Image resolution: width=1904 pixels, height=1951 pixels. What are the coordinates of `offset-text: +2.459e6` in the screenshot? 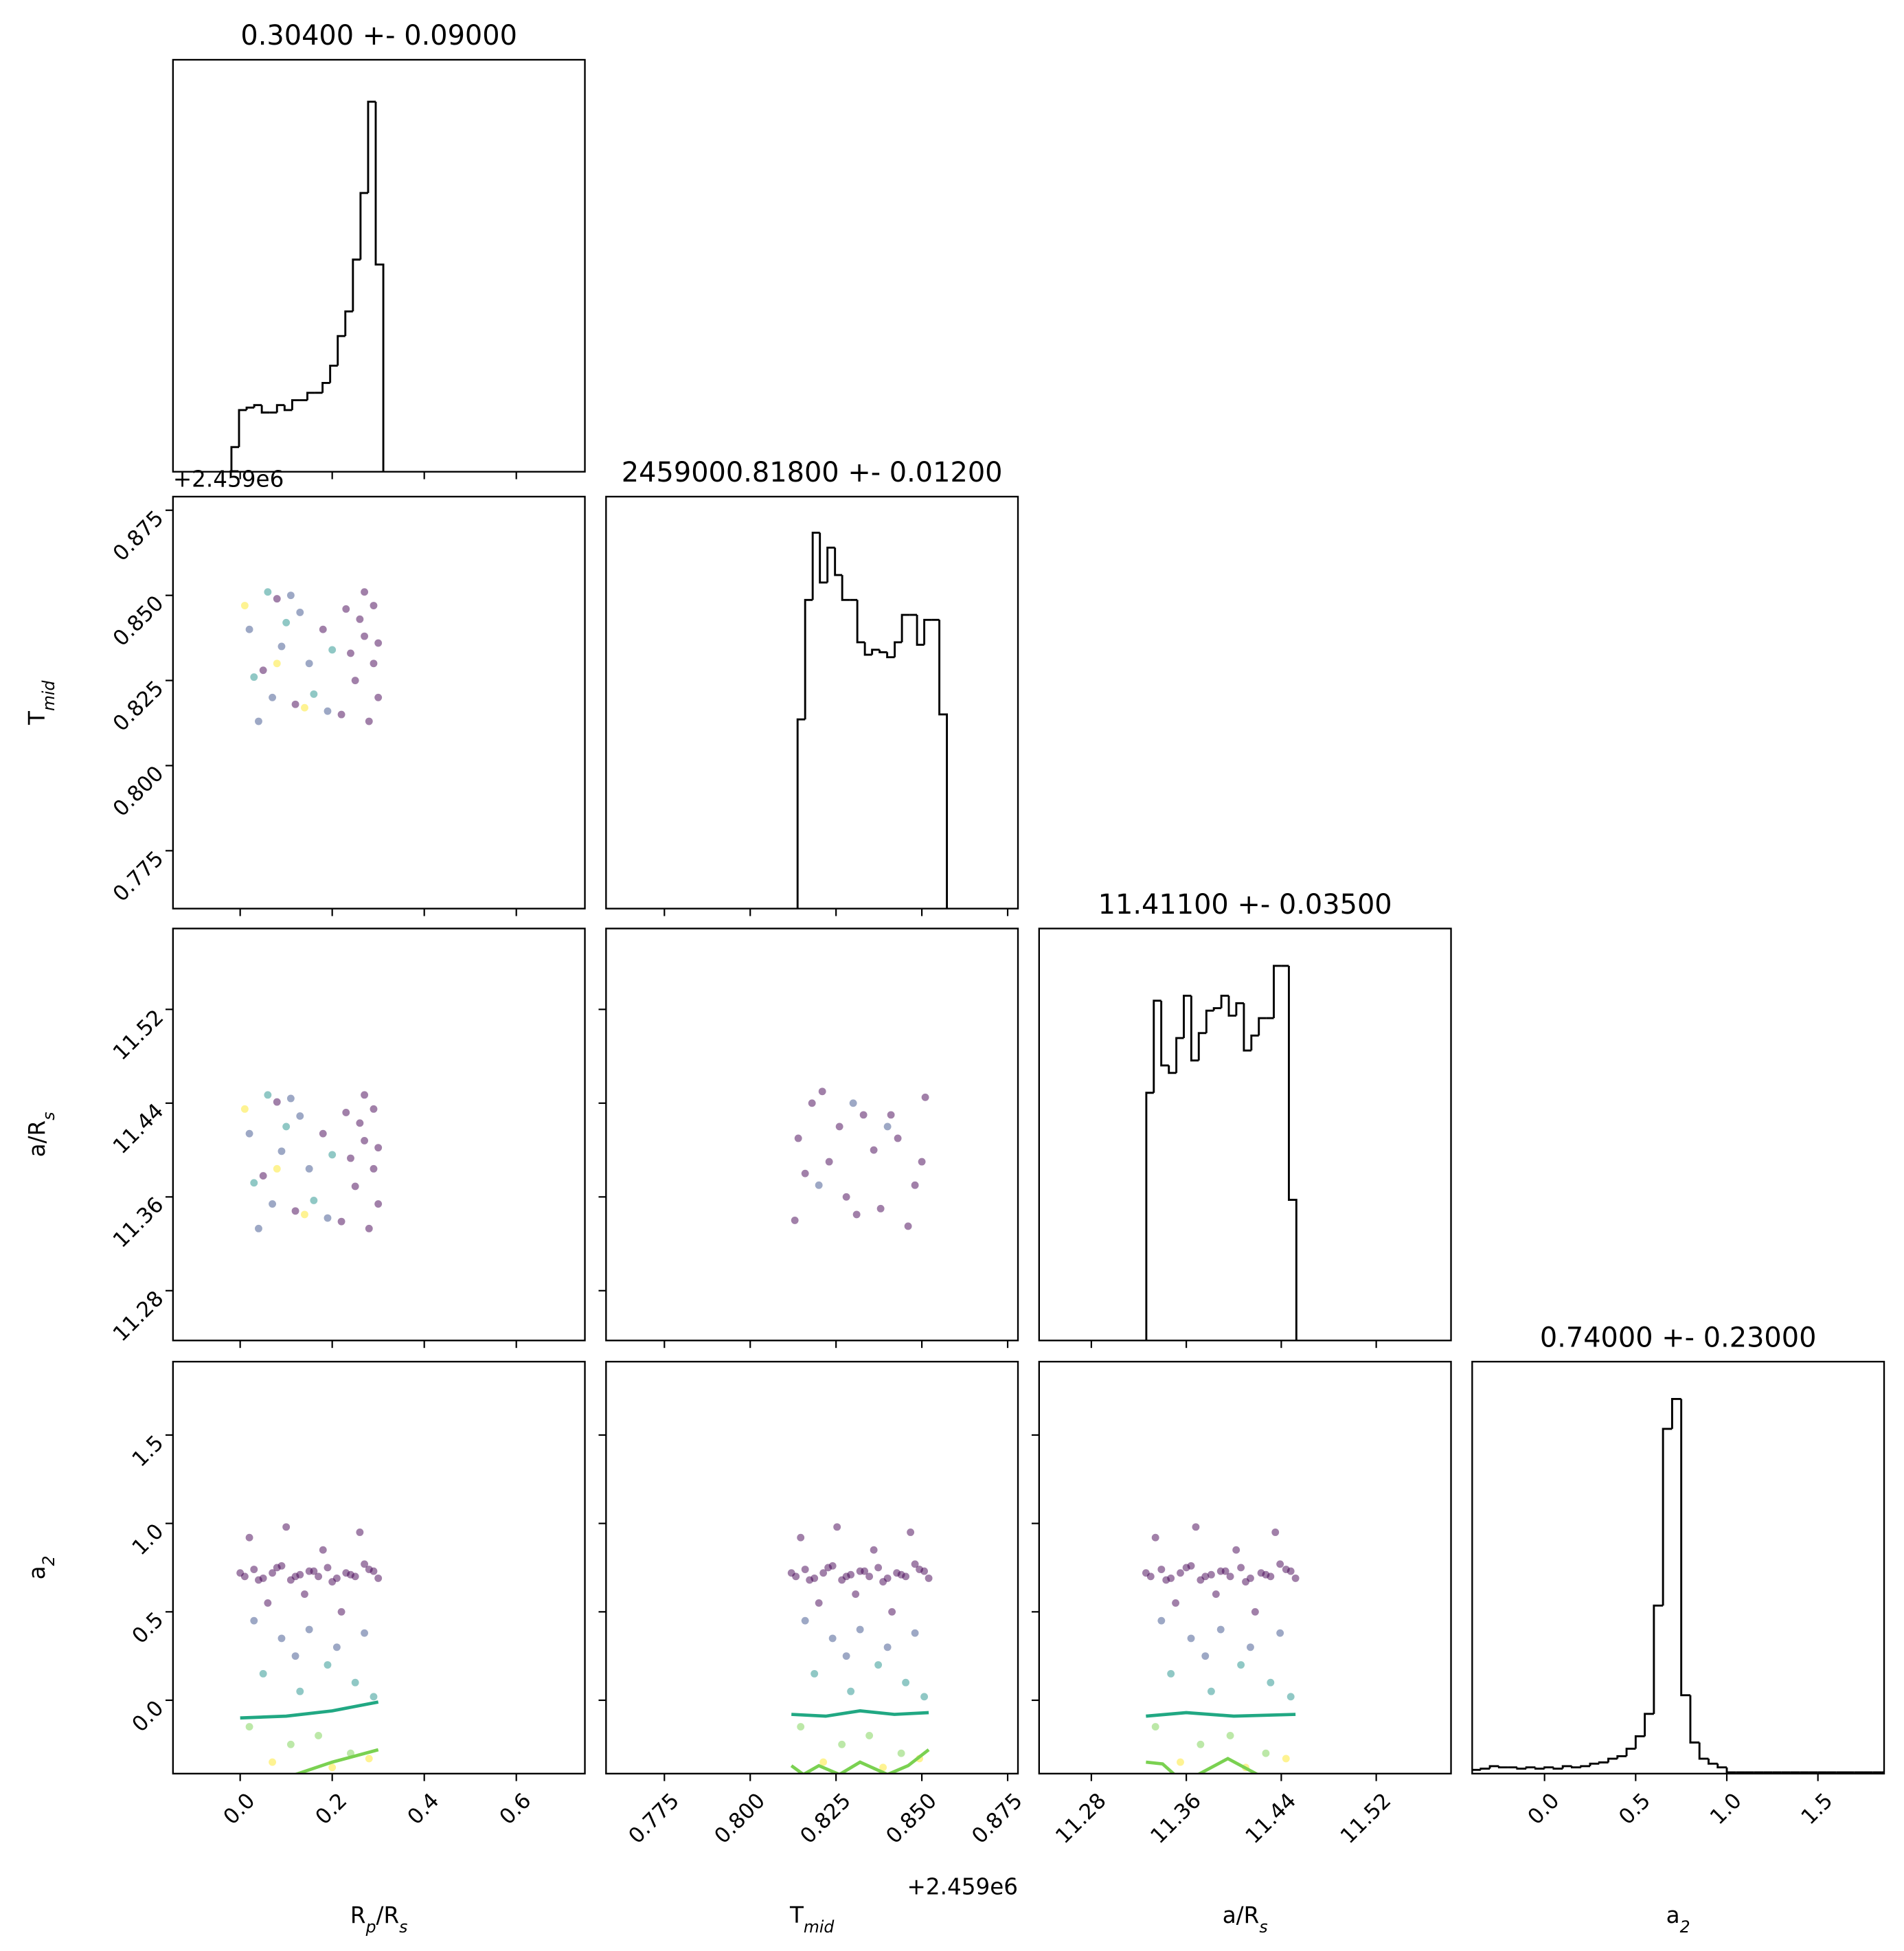 It's located at (963, 1887).